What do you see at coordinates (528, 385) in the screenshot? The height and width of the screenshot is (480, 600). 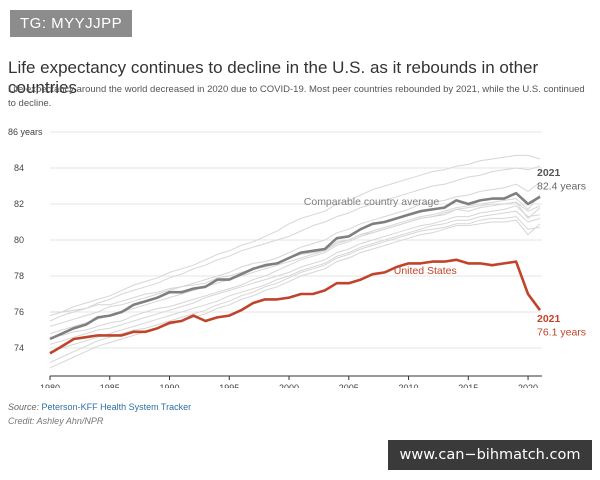 I see `x-tick-label: 2020` at bounding box center [528, 385].